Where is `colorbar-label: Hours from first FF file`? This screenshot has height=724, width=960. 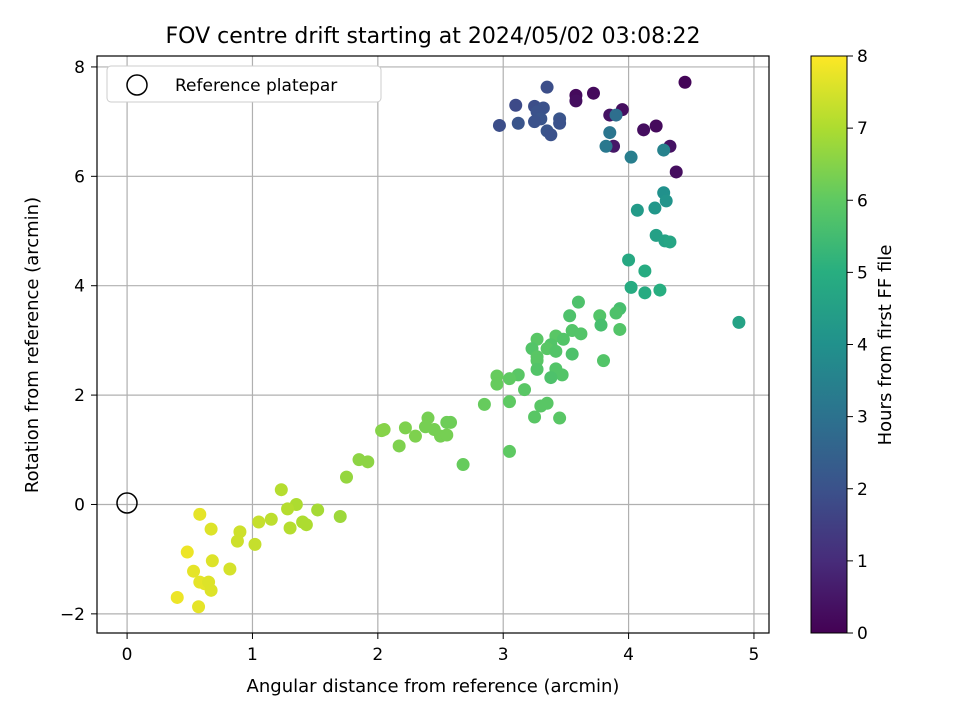 colorbar-label: Hours from first FF file is located at coordinates (885, 345).